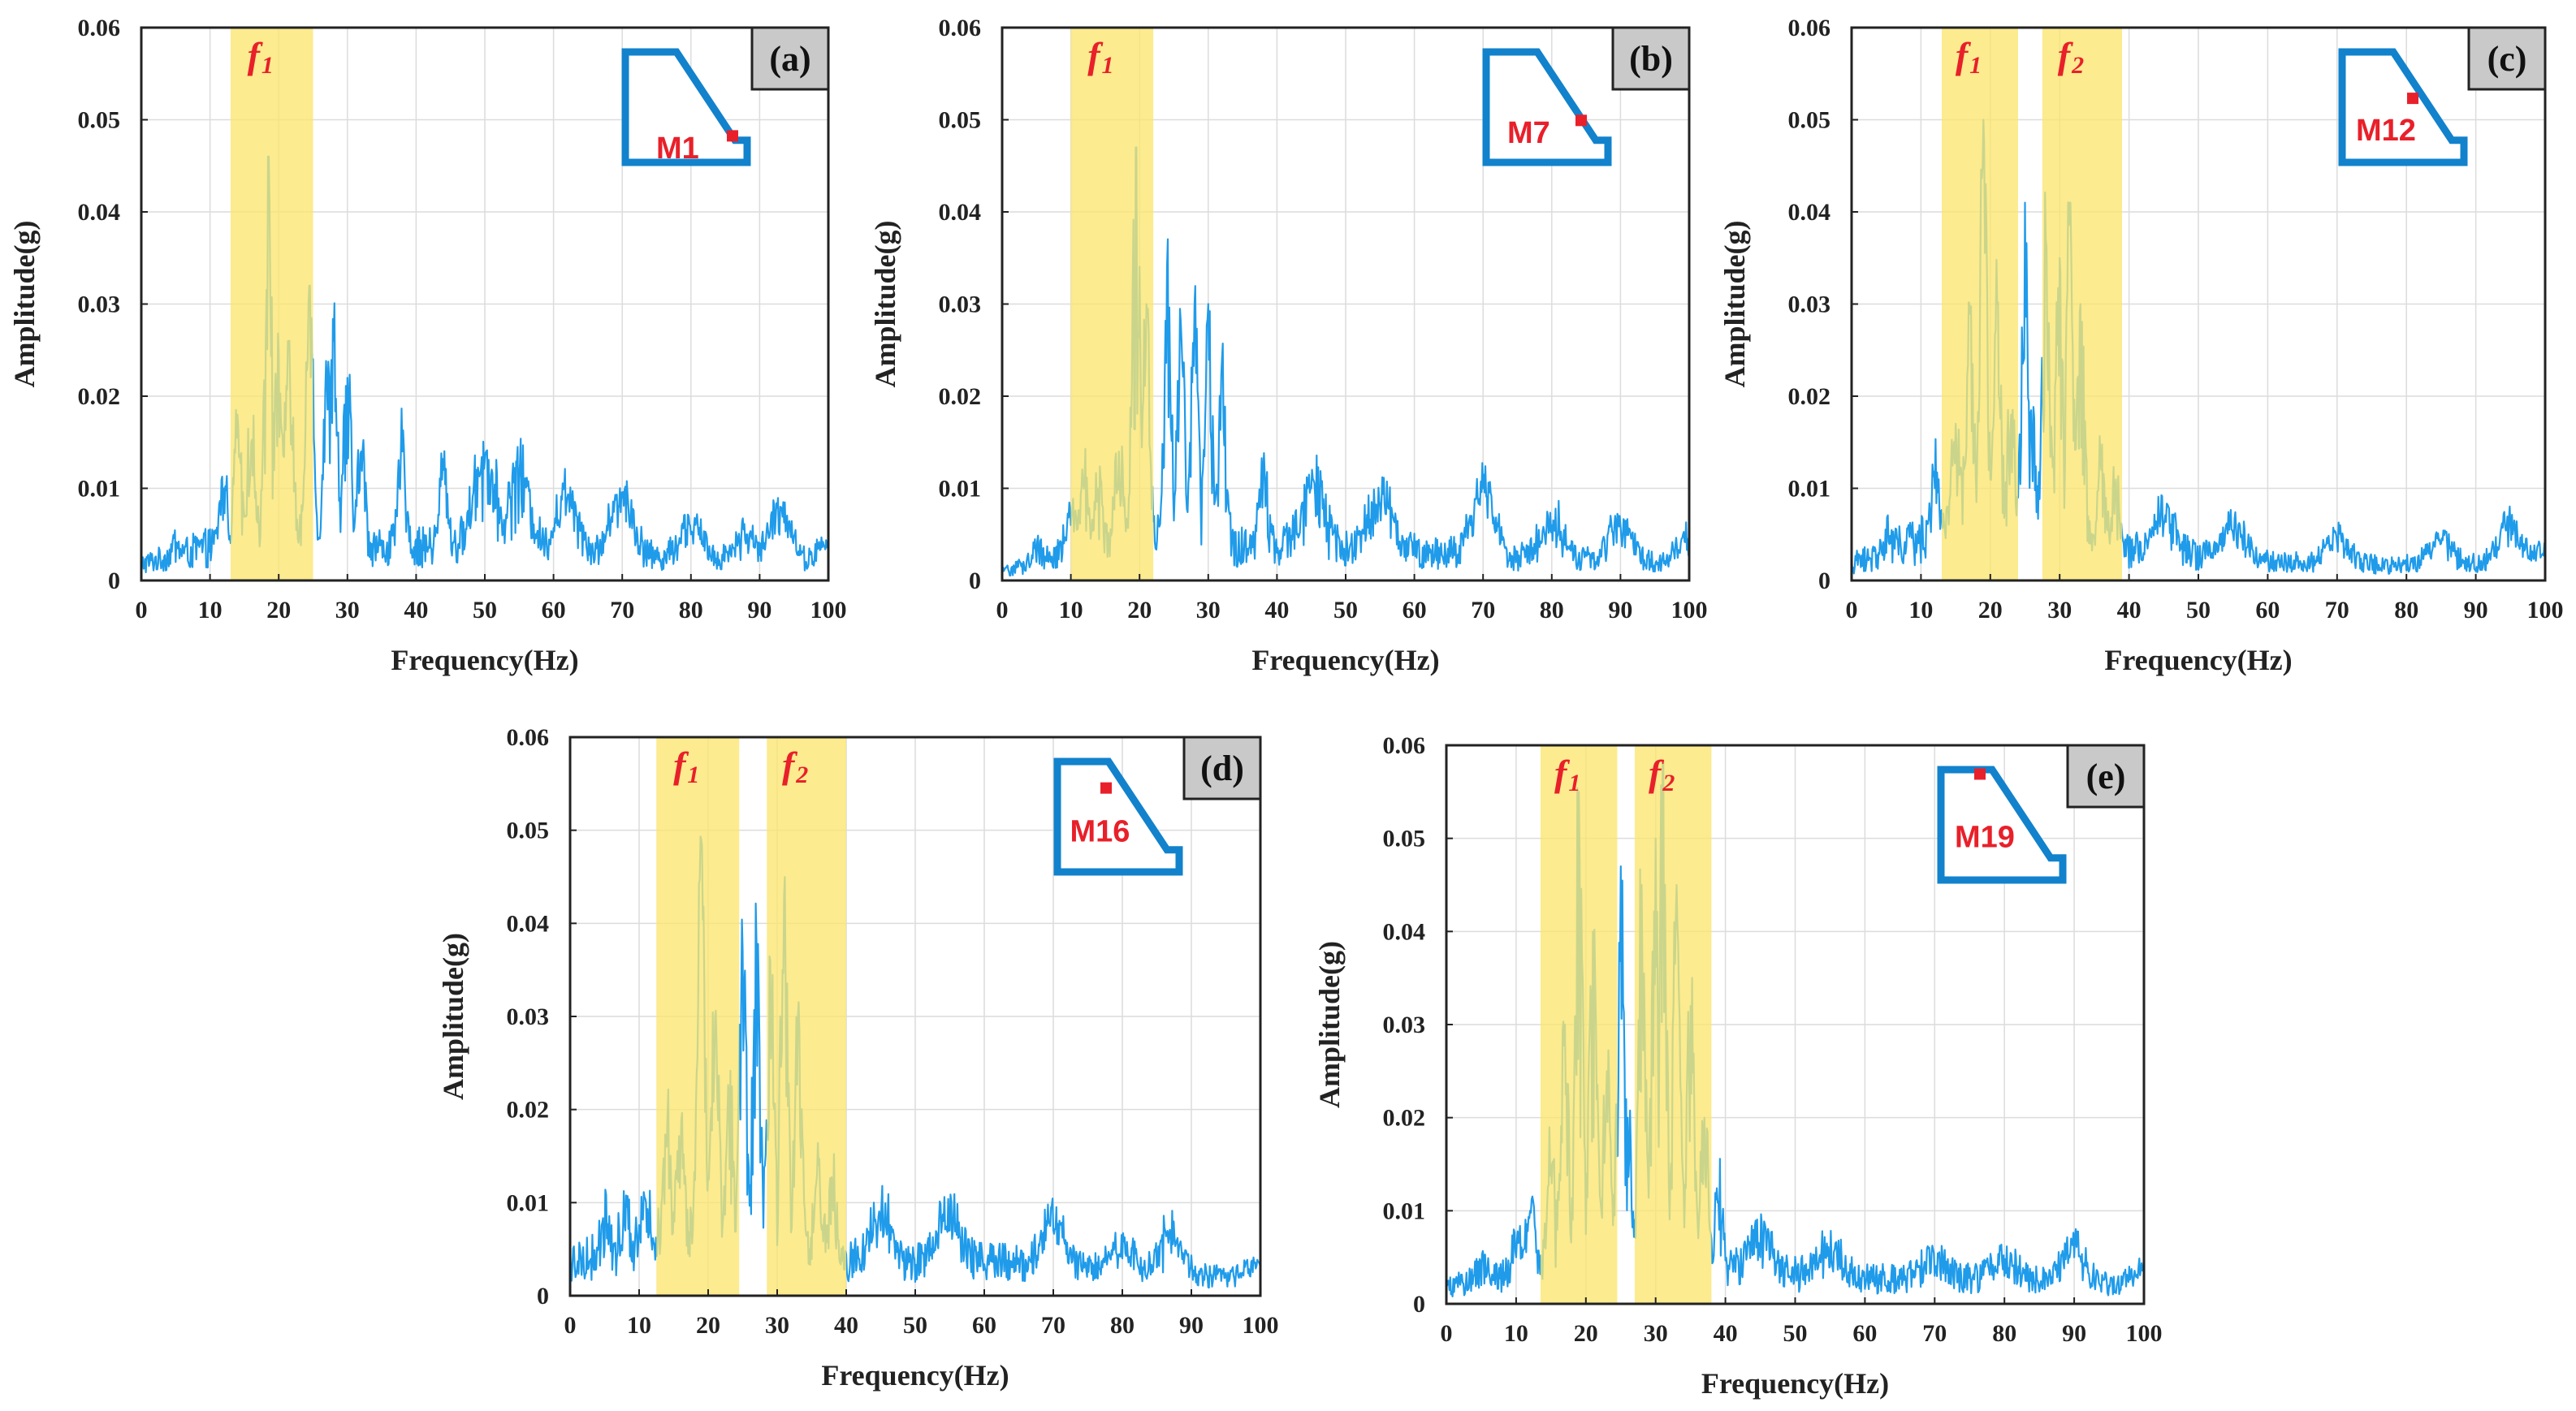 Image resolution: width=2576 pixels, height=1411 pixels. What do you see at coordinates (1985, 838) in the screenshot?
I see `measurement-point-label: M19` at bounding box center [1985, 838].